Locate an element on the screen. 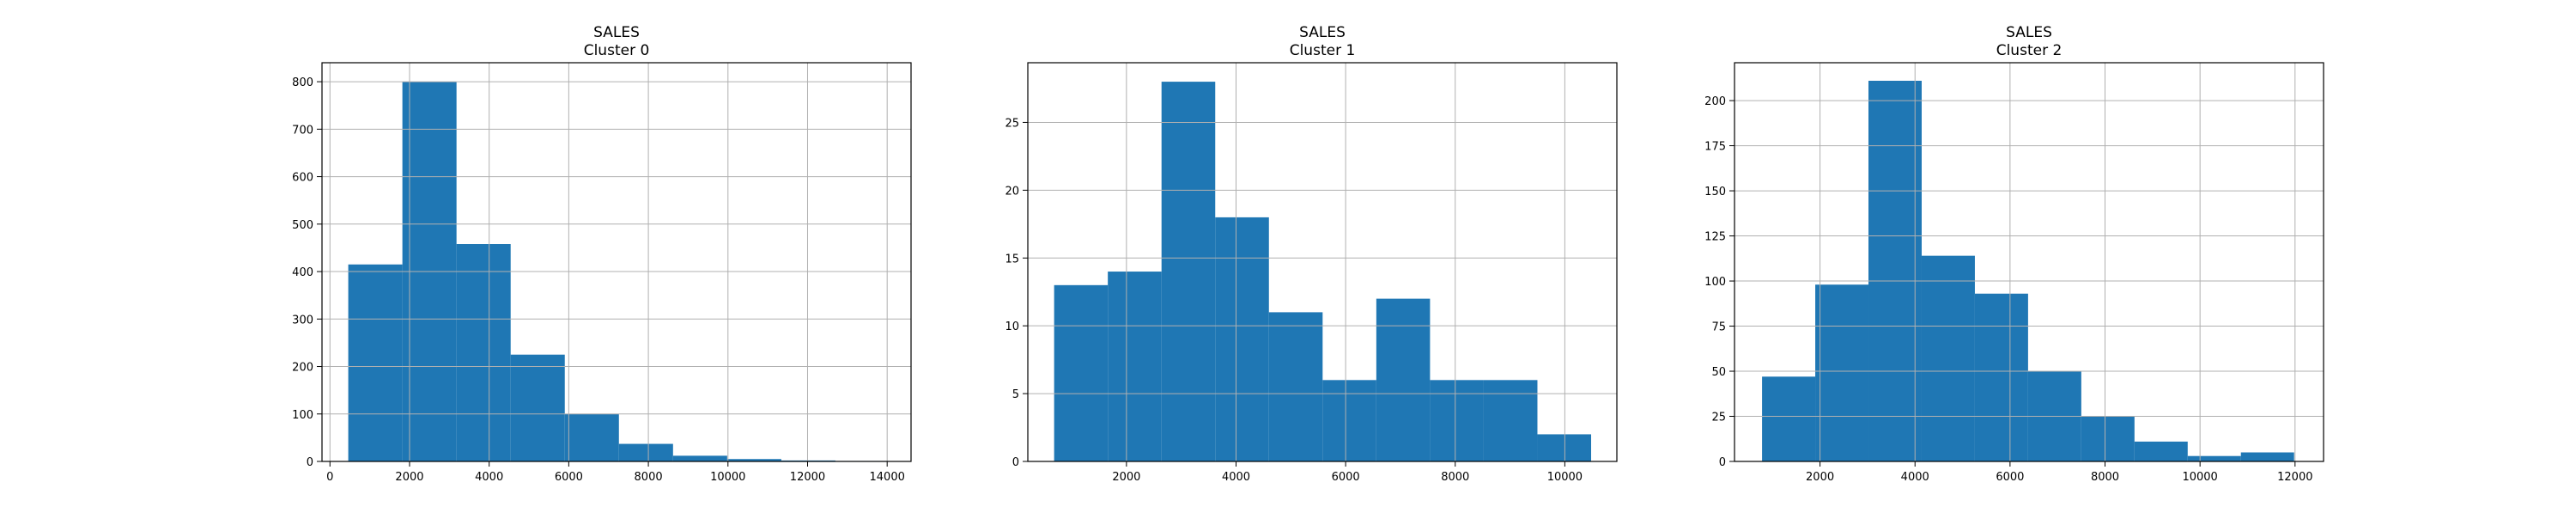  y-axis: 0 100 200 300 400 500 600 700 800 is located at coordinates (307, 272).